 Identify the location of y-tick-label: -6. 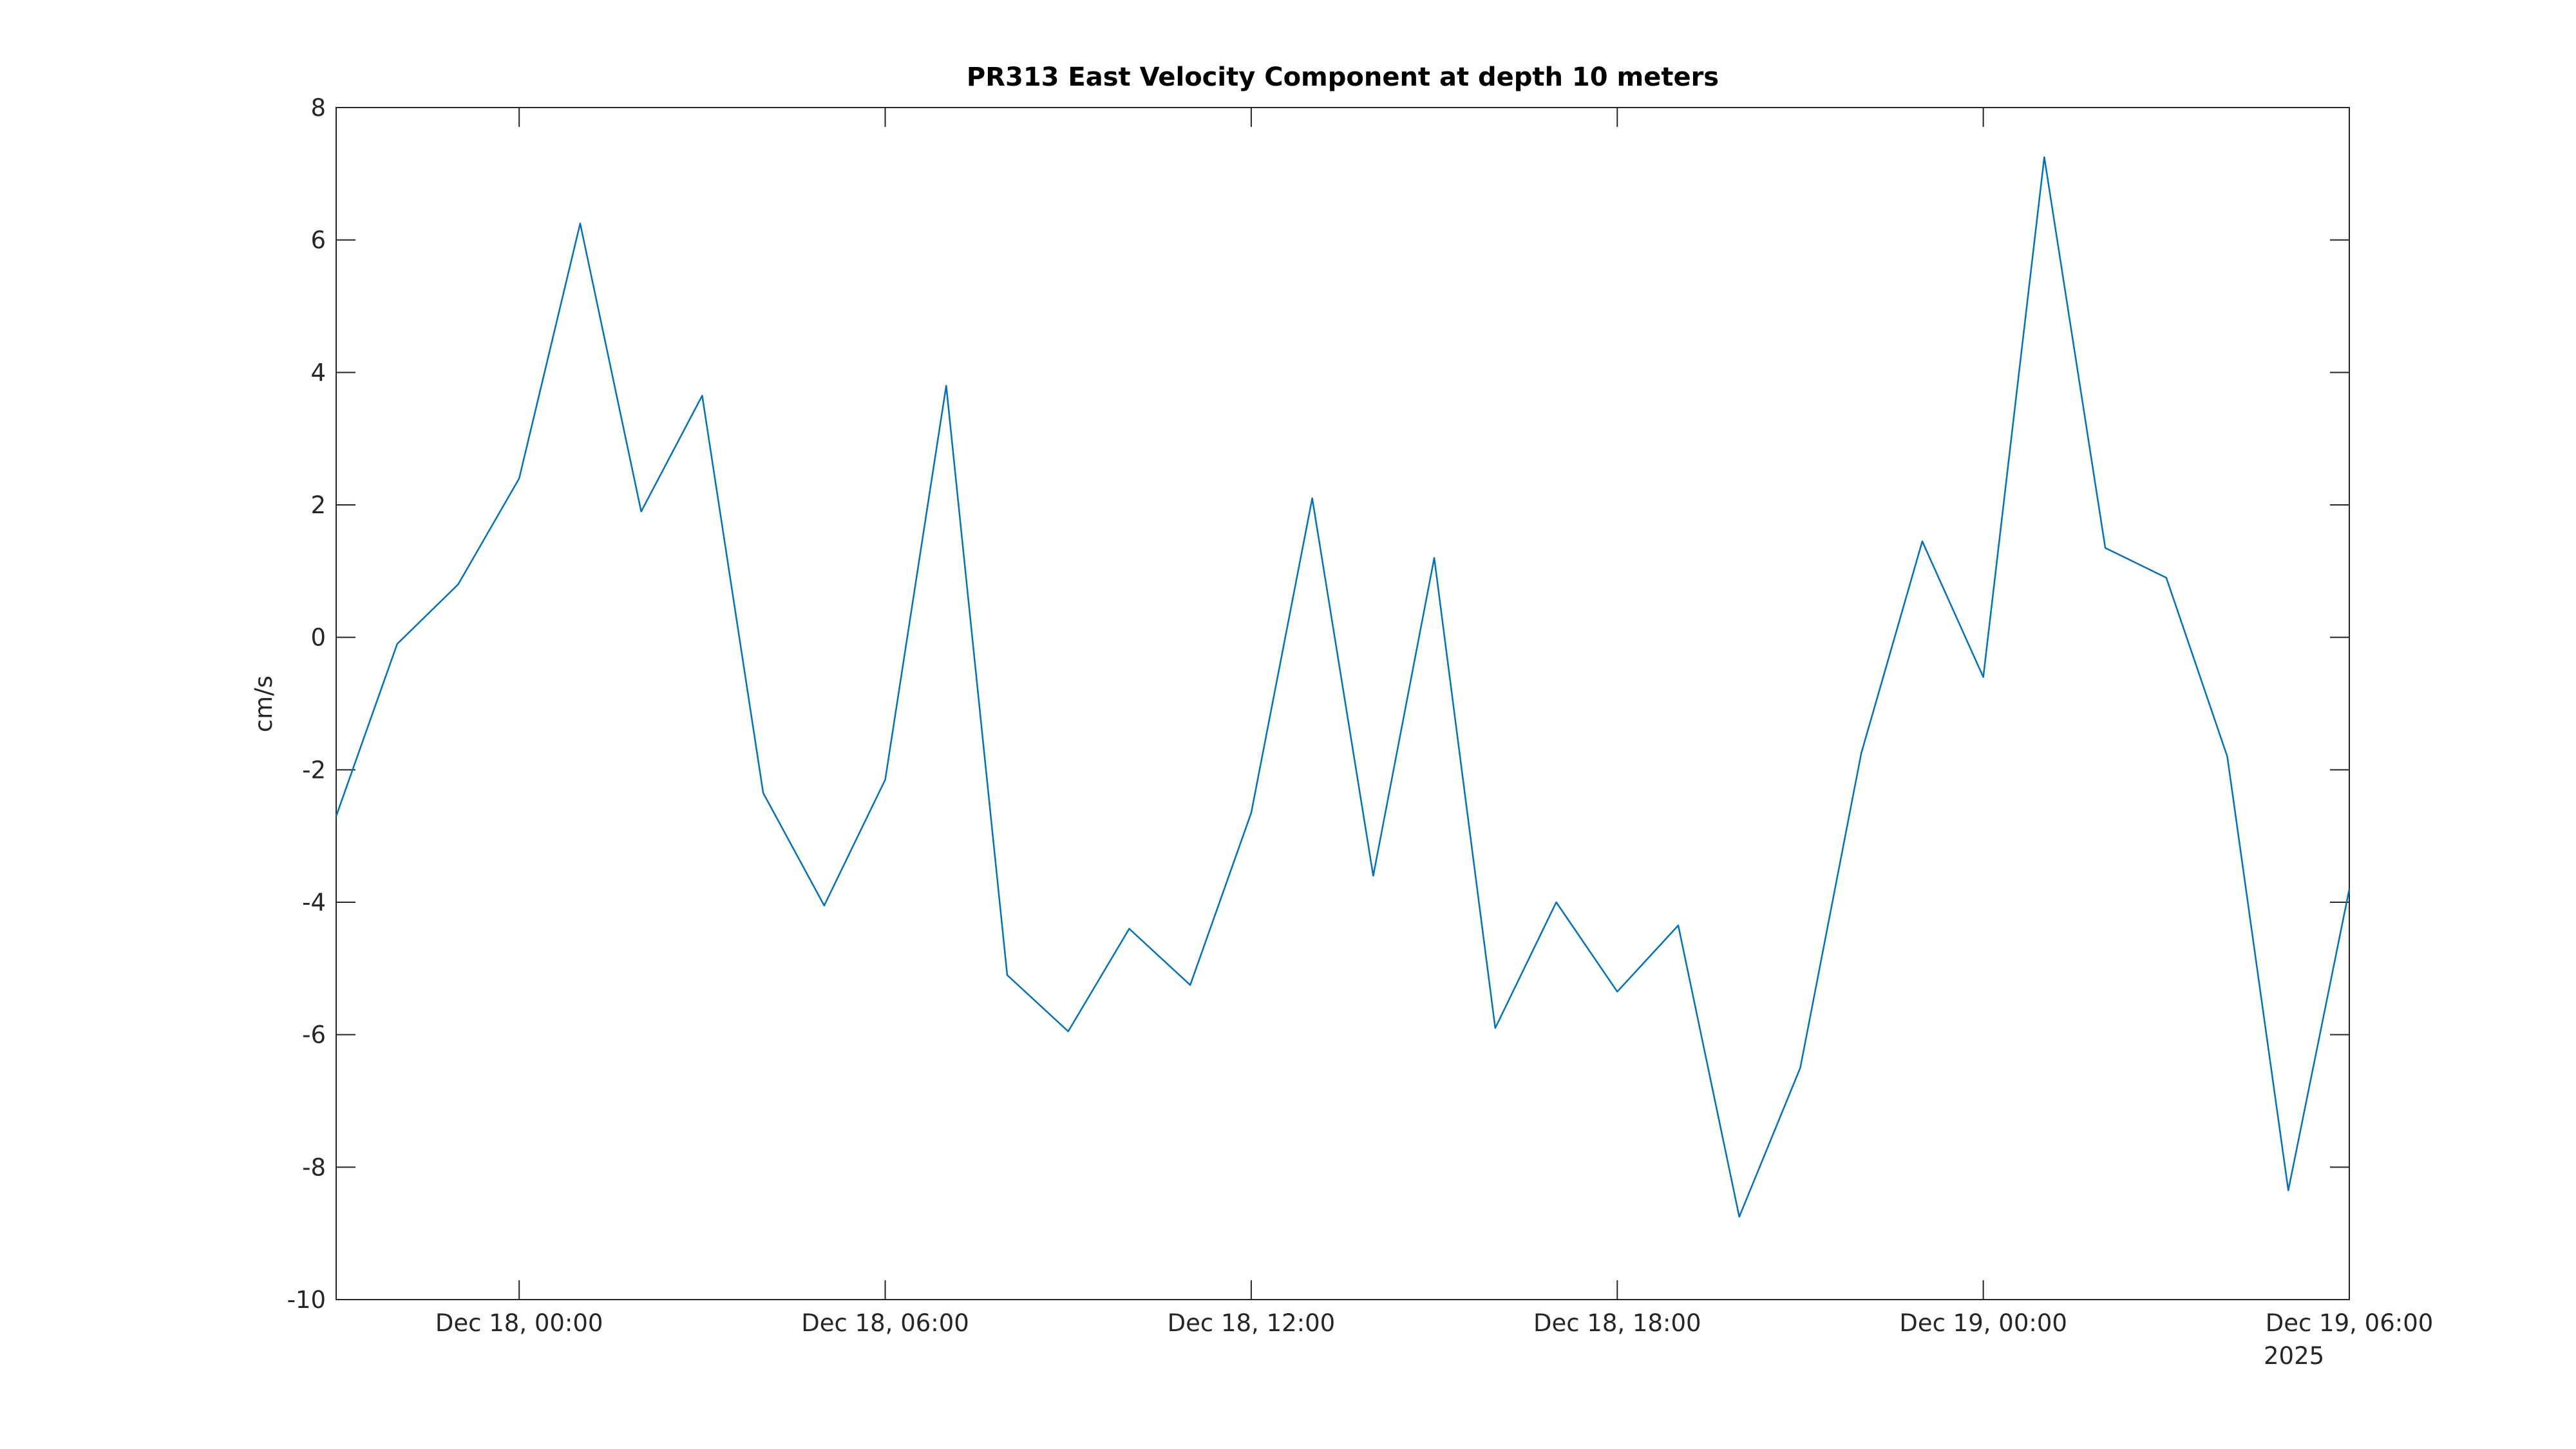
(314, 1035).